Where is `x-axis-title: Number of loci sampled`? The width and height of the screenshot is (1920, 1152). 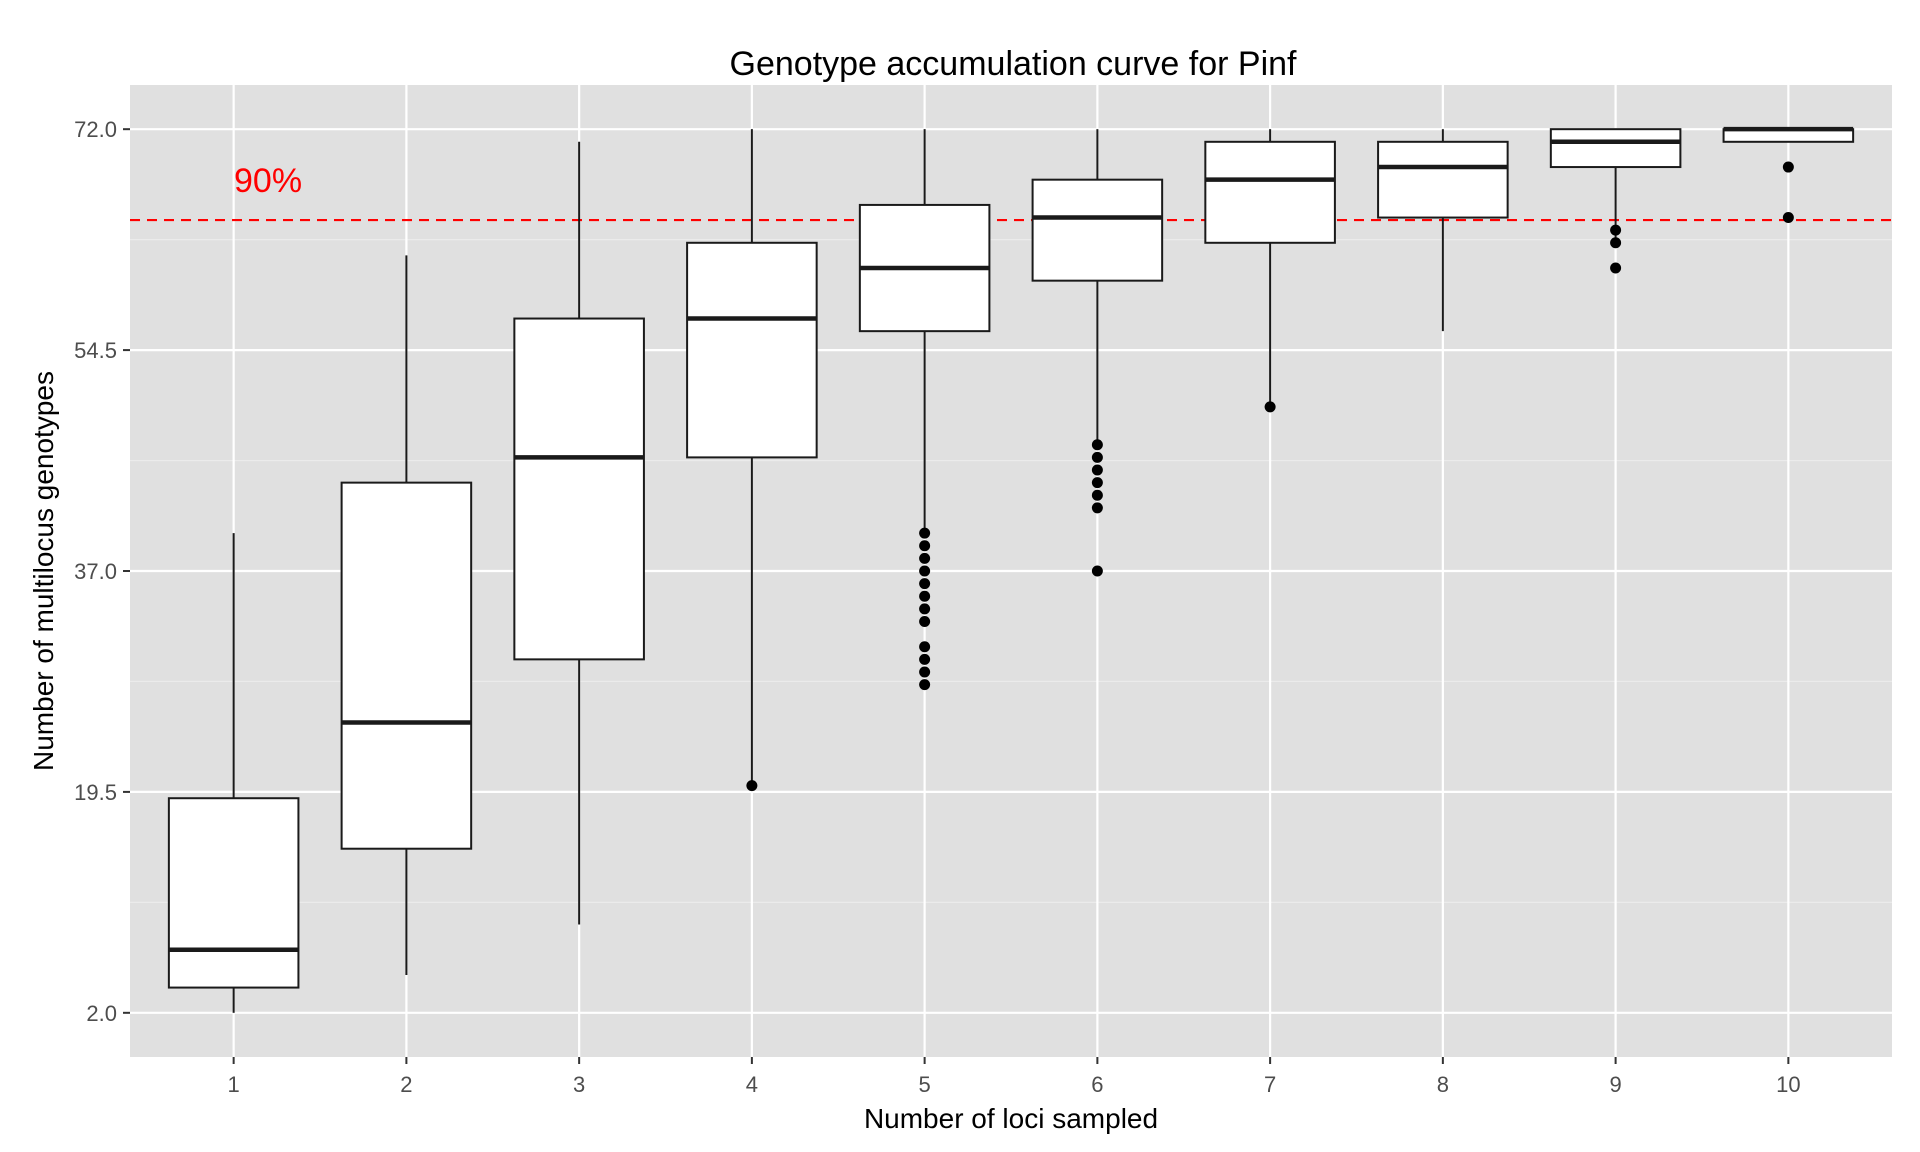 x-axis-title: Number of loci sampled is located at coordinates (1011, 1118).